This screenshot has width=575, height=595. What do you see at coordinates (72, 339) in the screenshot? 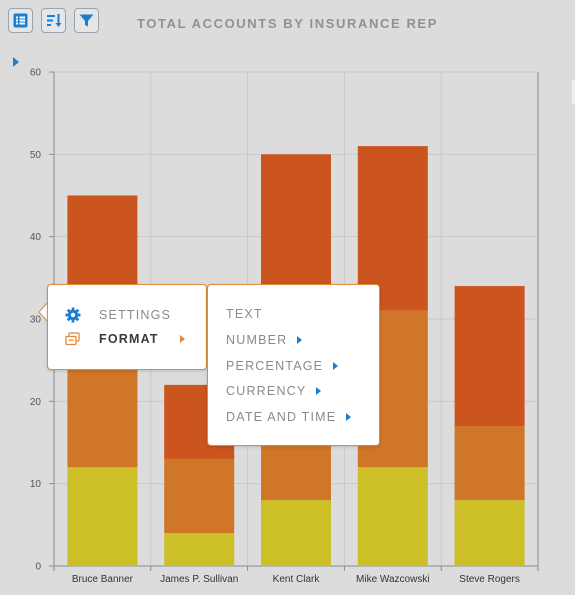
I see `format-icon` at bounding box center [72, 339].